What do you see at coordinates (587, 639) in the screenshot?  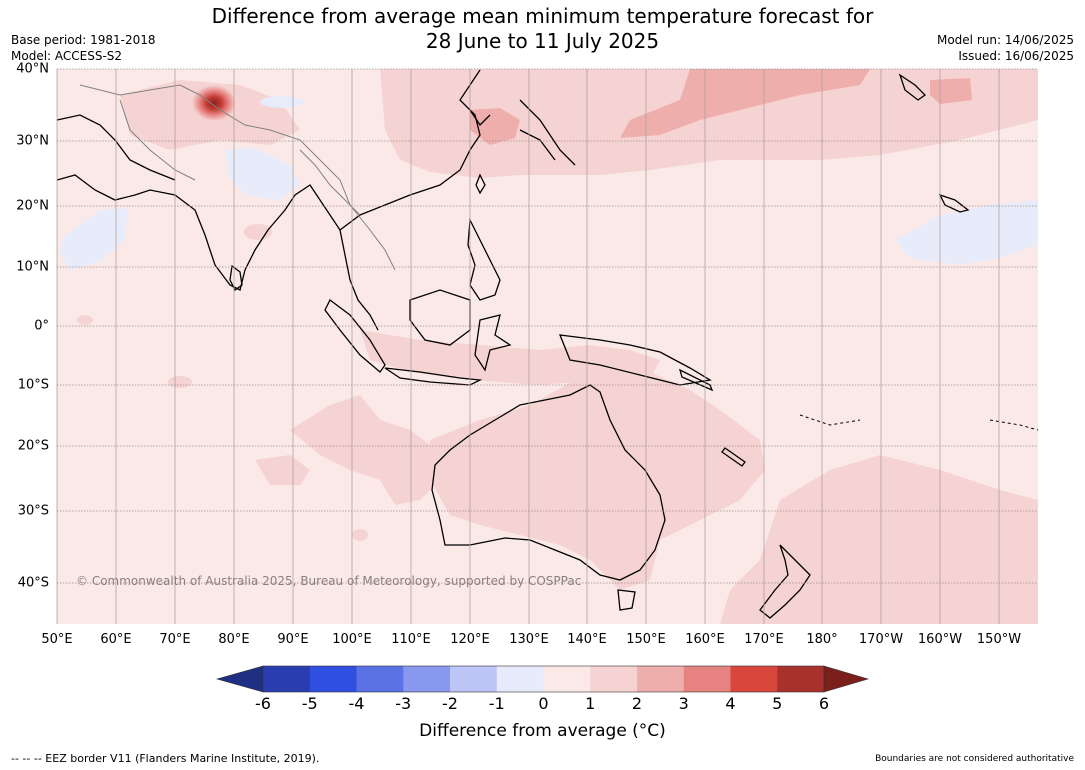 I see `lon-tick: 140°E` at bounding box center [587, 639].